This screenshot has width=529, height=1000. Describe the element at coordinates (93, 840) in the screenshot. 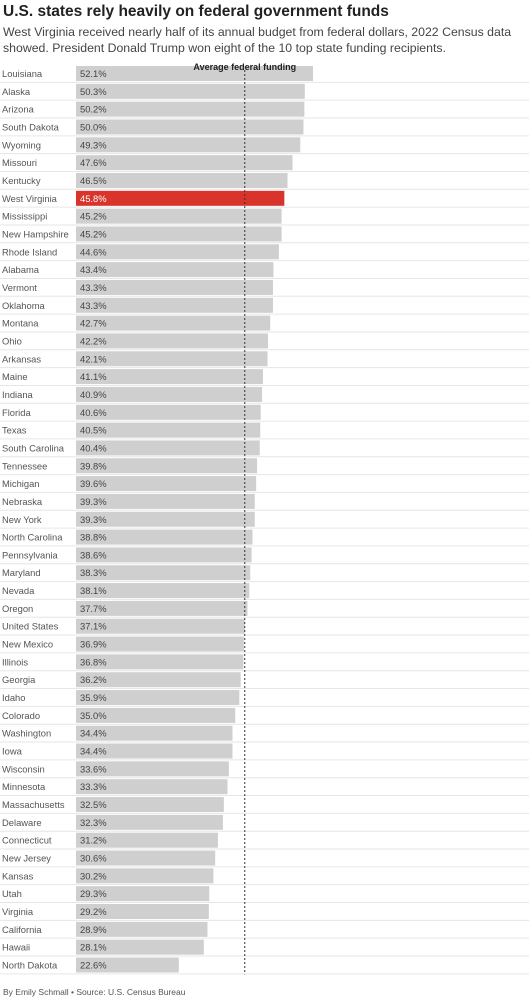

I see `value-label: 31.2%` at that location.